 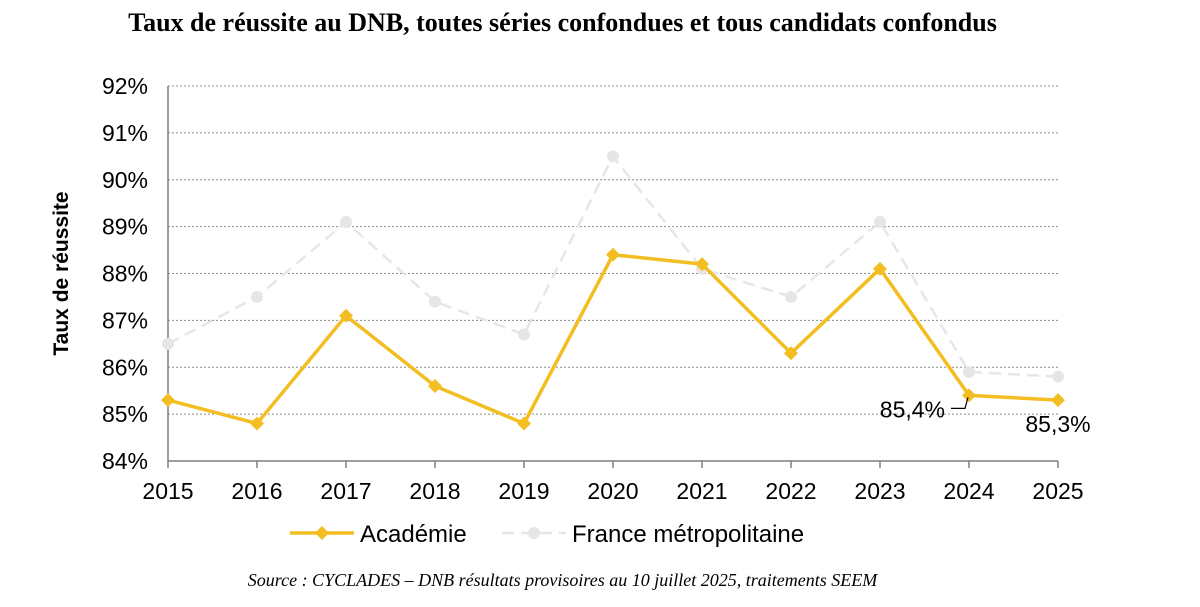 I want to click on y-tick-label: 92%, so click(x=125, y=86).